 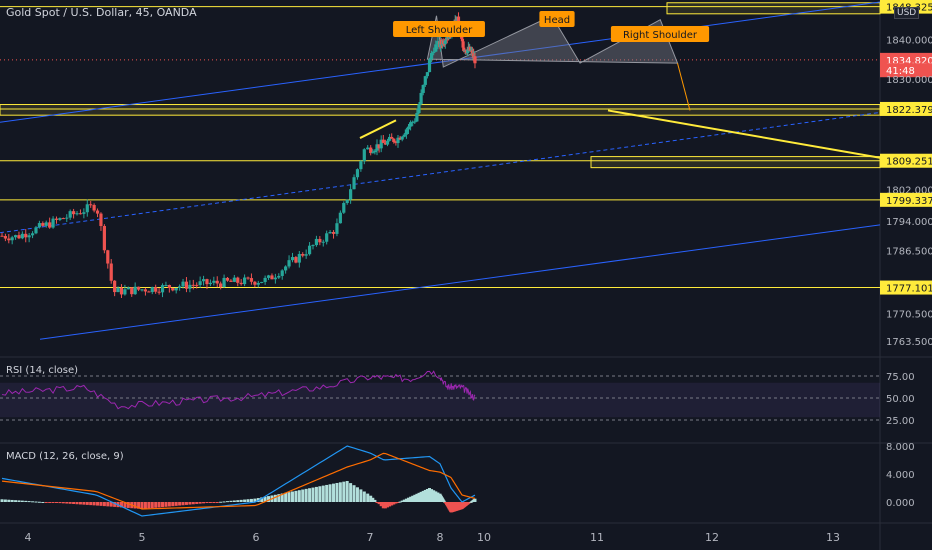 I want to click on macd-line, so click(x=238, y=481).